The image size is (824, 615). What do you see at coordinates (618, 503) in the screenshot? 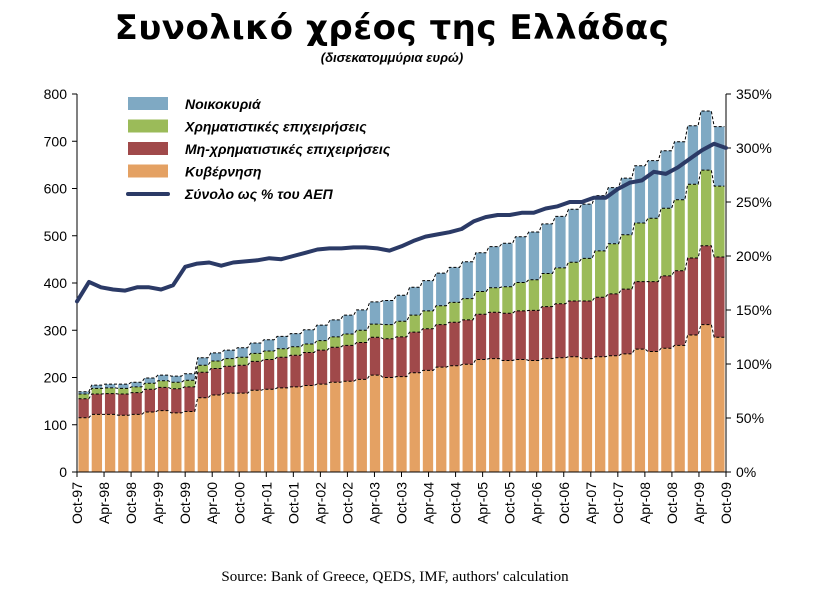
I see `x-tick-label: Oct-07` at bounding box center [618, 503].